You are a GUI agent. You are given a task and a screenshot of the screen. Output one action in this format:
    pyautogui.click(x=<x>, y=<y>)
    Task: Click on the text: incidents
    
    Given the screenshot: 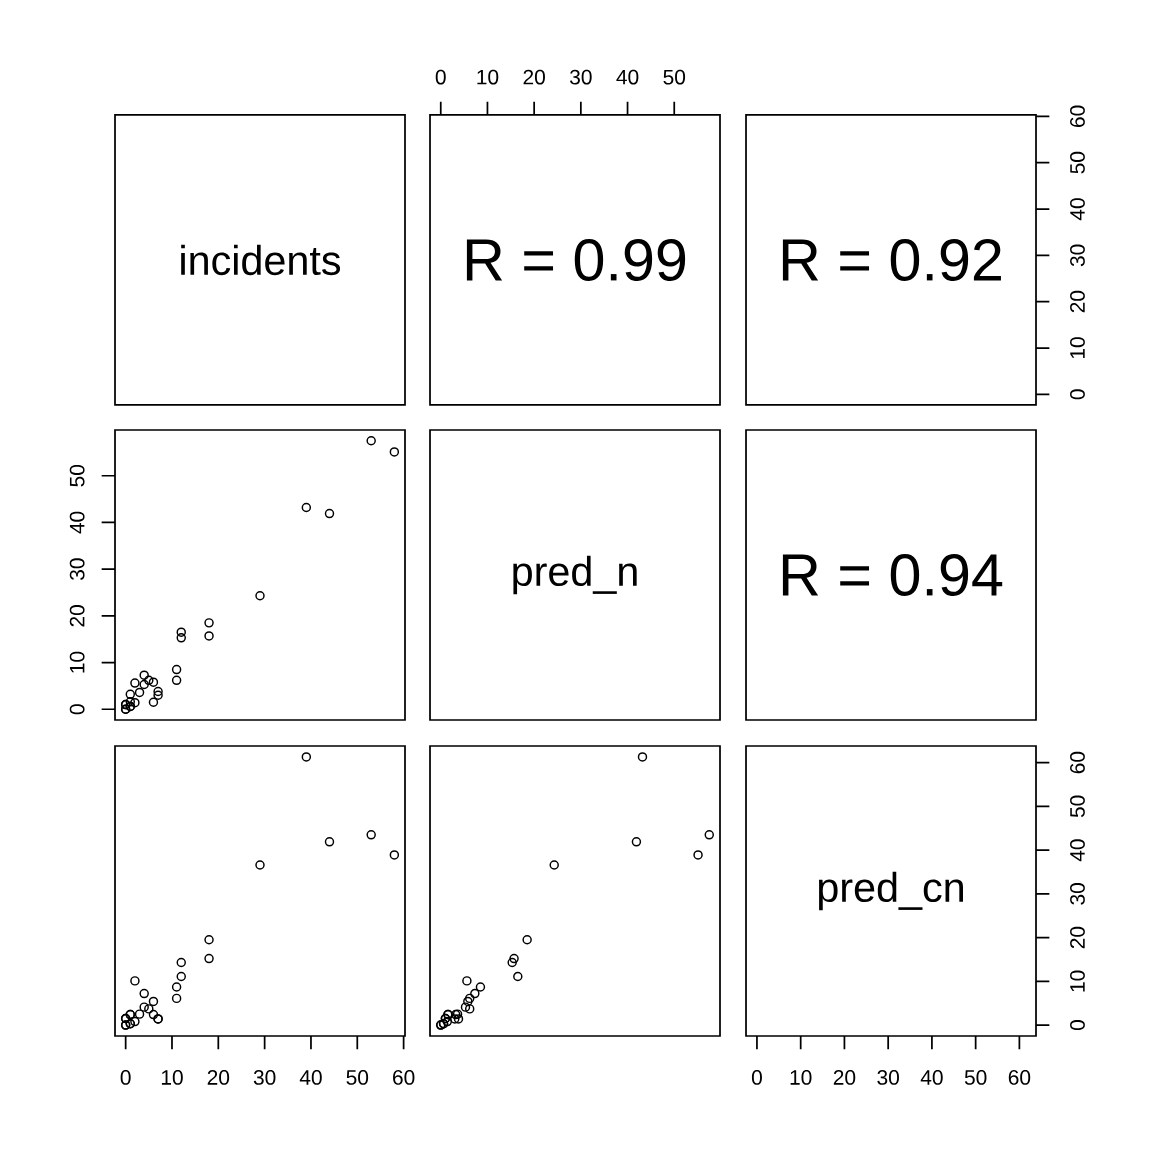 What is the action you would take?
    pyautogui.click(x=261, y=260)
    